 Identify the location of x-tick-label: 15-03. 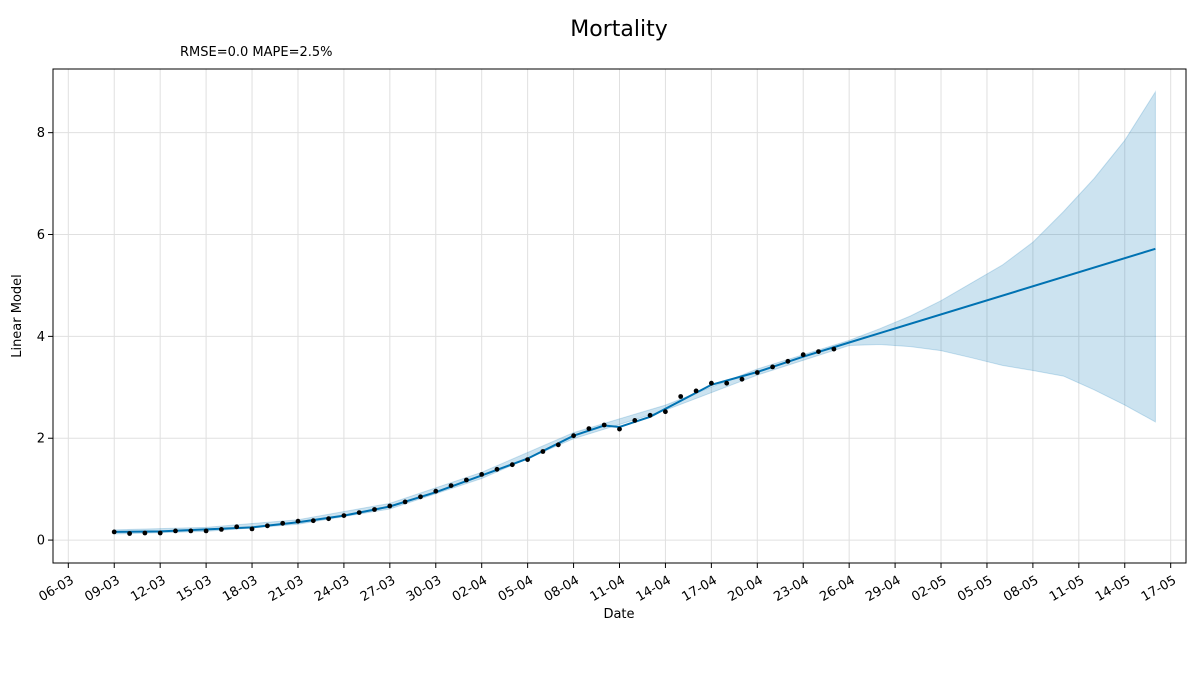
(194, 589).